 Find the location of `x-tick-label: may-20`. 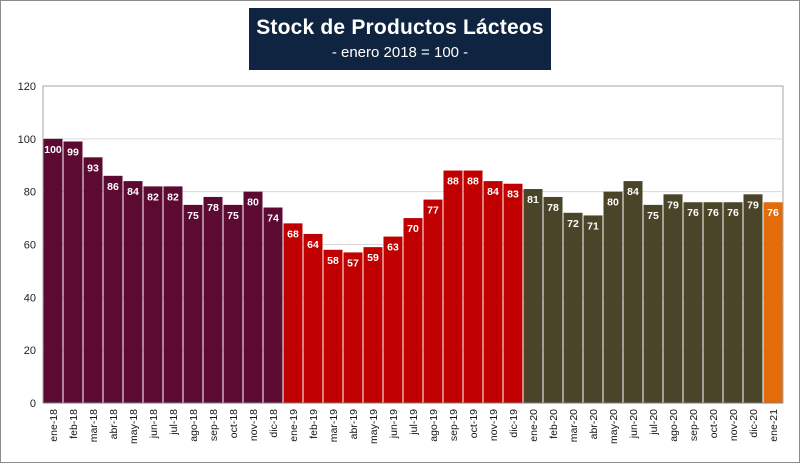

x-tick-label: may-20 is located at coordinates (614, 426).